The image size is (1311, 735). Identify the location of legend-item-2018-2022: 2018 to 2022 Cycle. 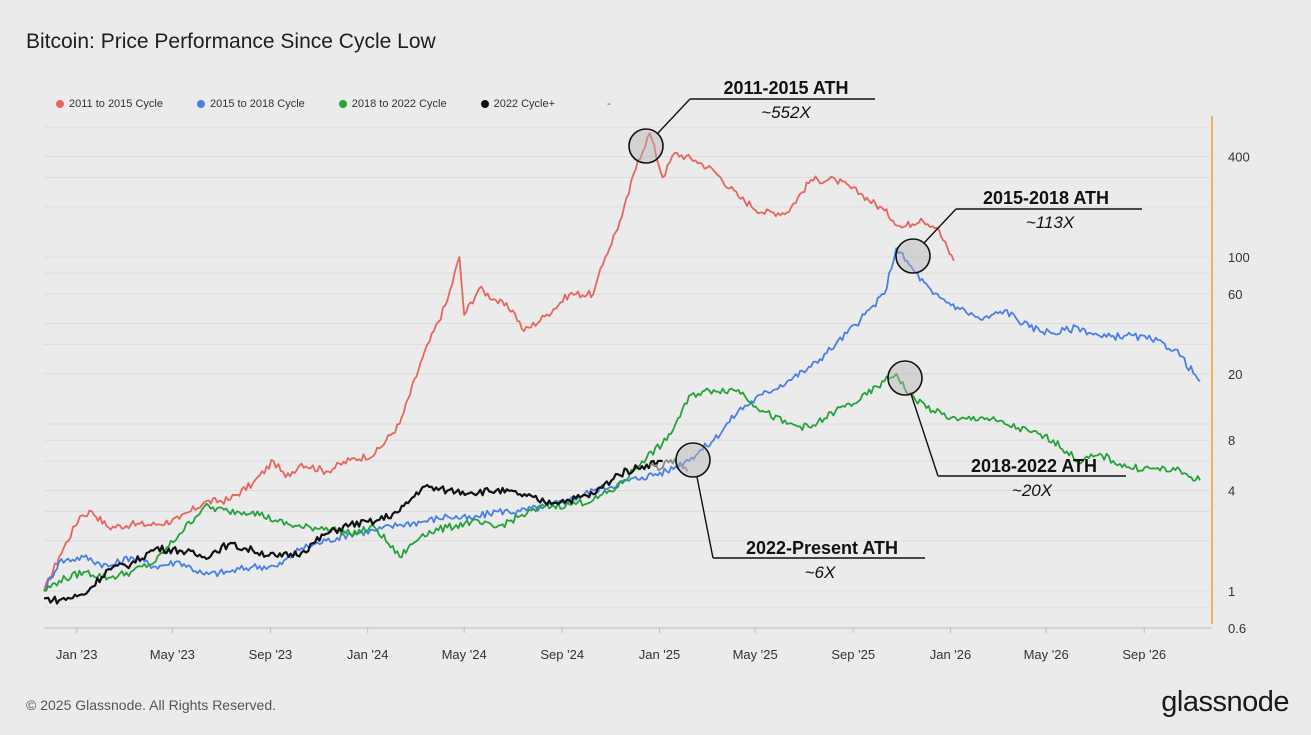
(392, 104).